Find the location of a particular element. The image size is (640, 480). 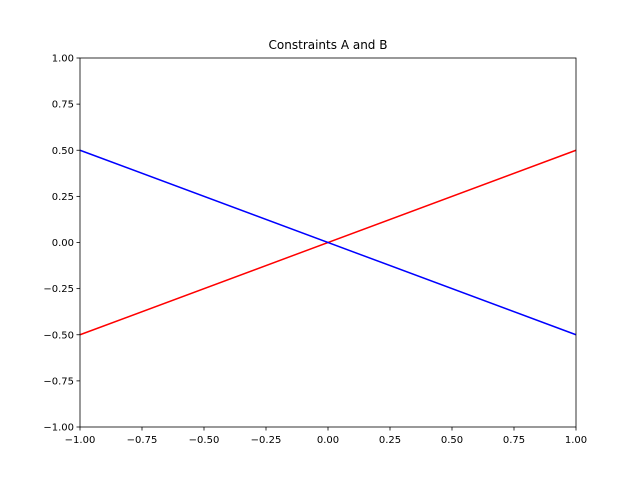

x-tick-label: −1.00 is located at coordinates (80, 440).